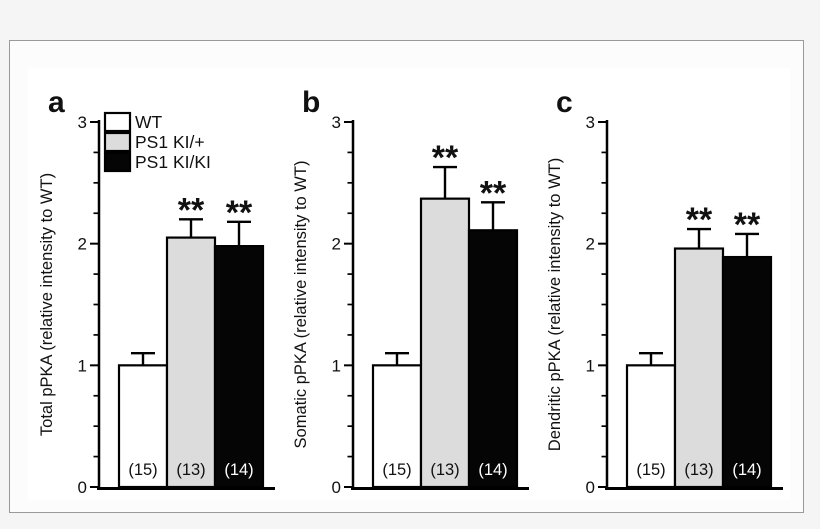 This screenshot has height=529, width=820. What do you see at coordinates (170, 142) in the screenshot?
I see `legend-label: PS1 KI/+` at bounding box center [170, 142].